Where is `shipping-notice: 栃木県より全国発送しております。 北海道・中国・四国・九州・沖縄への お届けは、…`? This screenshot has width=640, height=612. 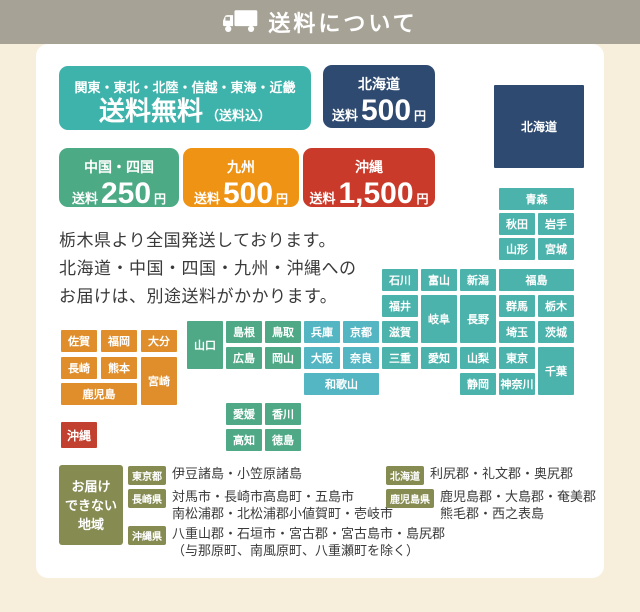
shipping-notice: 栃木県より全国発送しております。 北海道・中国・四国・九州・沖縄への お届けは、… is located at coordinates (208, 269).